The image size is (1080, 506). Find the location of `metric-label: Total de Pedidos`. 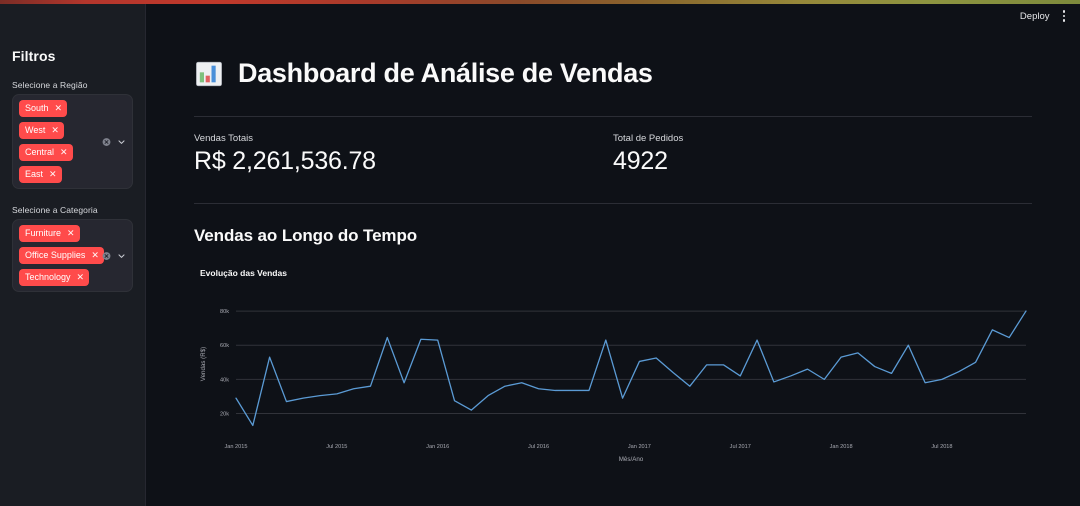

metric-label: Total de Pedidos is located at coordinates (648, 138).